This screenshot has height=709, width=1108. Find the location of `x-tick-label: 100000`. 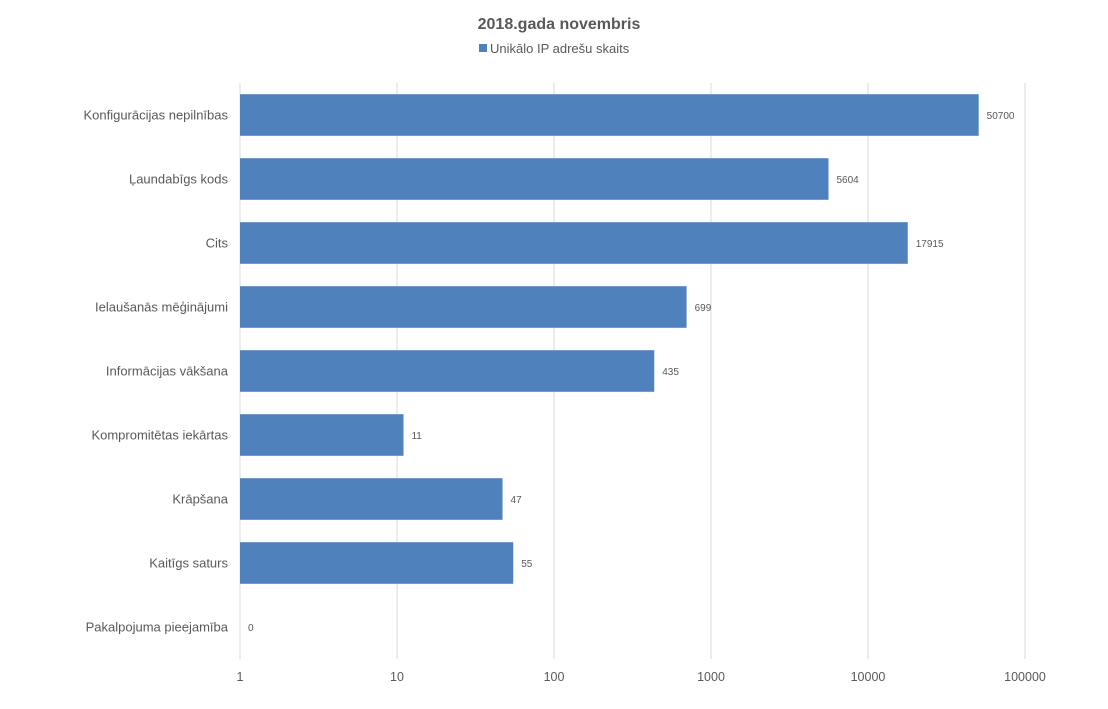

x-tick-label: 100000 is located at coordinates (1025, 677).